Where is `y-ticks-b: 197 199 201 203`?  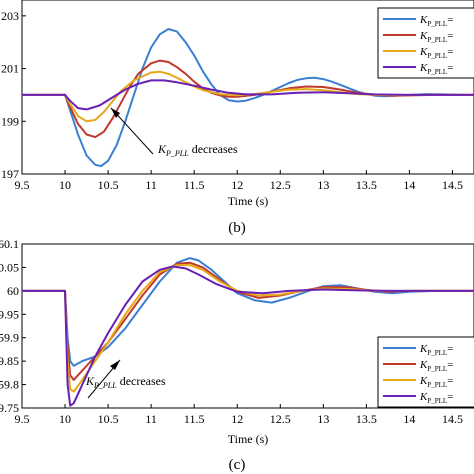 y-ticks-b: 197 199 201 203 is located at coordinates (13, 95).